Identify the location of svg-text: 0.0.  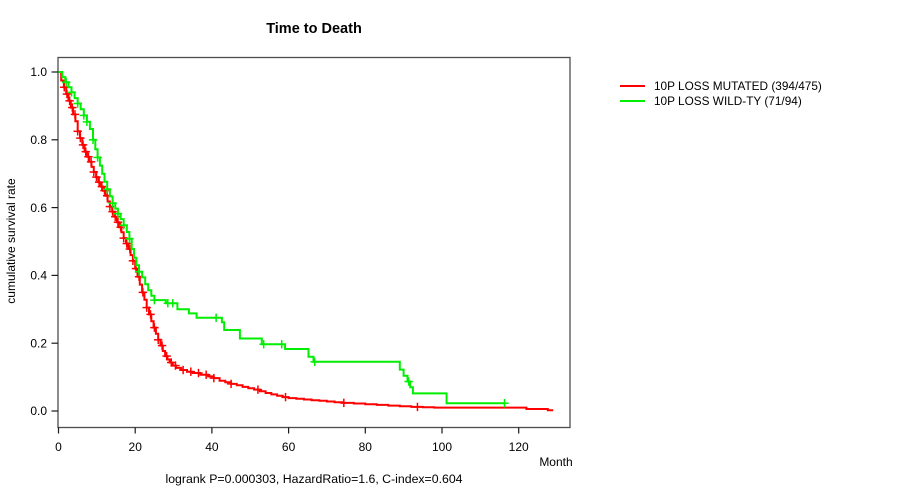
(38, 411).